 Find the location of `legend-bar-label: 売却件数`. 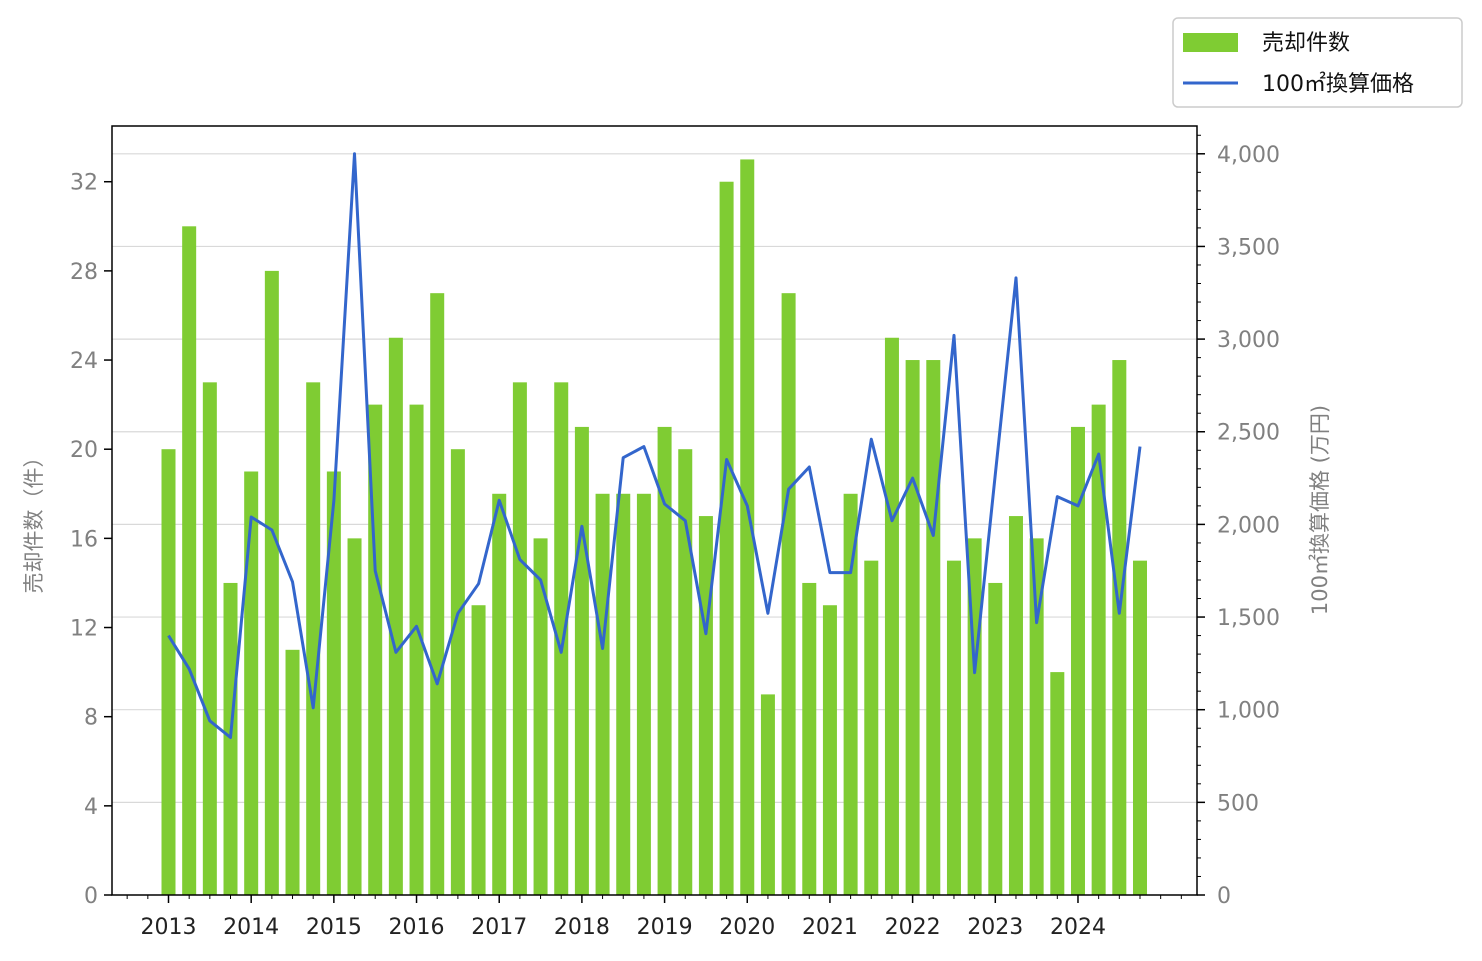

legend-bar-label: 売却件数 is located at coordinates (1306, 43).